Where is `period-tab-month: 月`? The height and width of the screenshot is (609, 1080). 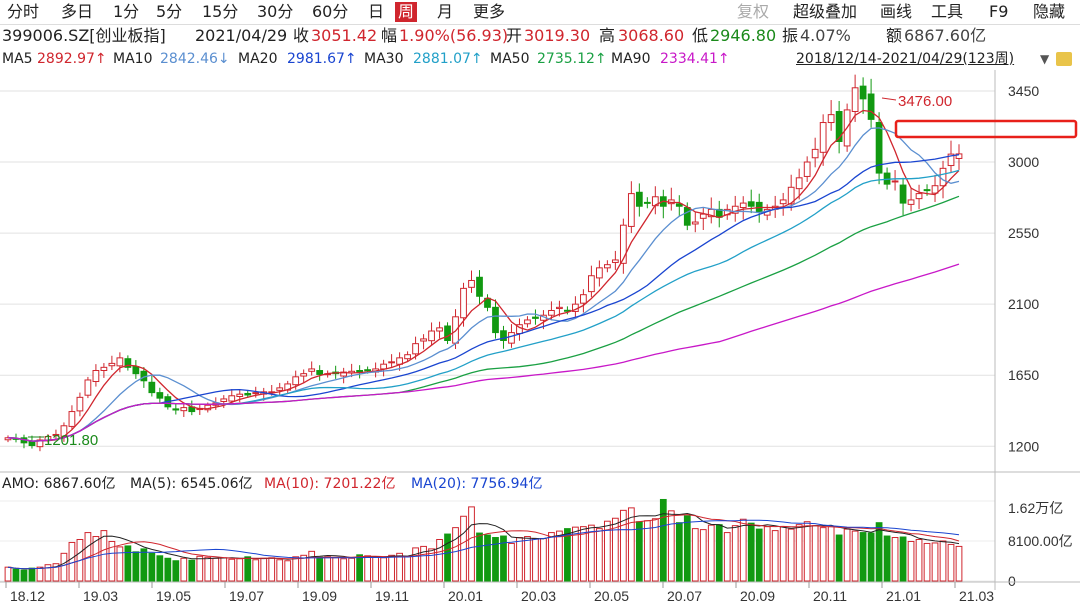
period-tab-month: 月 is located at coordinates (445, 11).